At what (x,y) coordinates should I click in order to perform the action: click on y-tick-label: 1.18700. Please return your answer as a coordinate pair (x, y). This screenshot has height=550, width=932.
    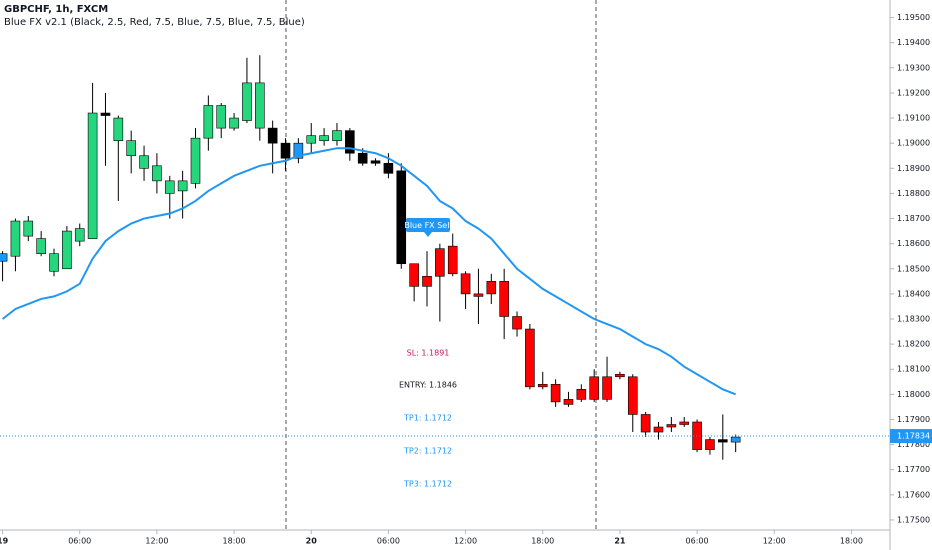
    Looking at the image, I should click on (913, 218).